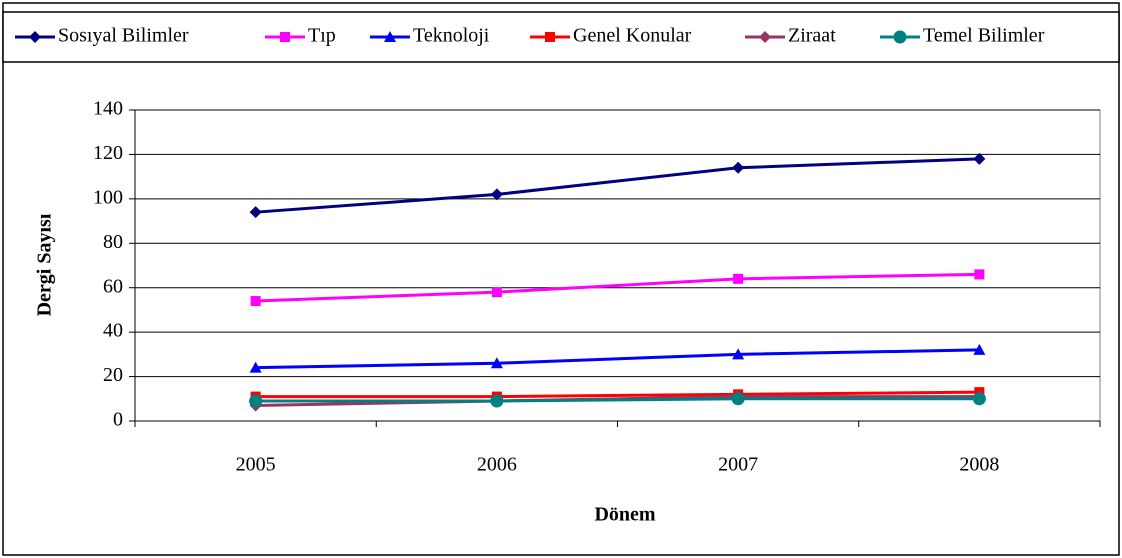 This screenshot has width=1122, height=558. Describe the element at coordinates (322, 36) in the screenshot. I see `legend-label: Tıp` at that location.